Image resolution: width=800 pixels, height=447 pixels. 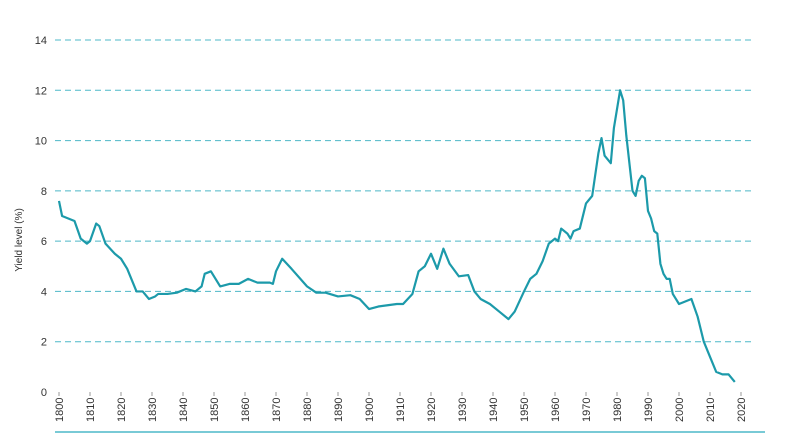 I want to click on x-tick-label: 1910, so click(x=401, y=410).